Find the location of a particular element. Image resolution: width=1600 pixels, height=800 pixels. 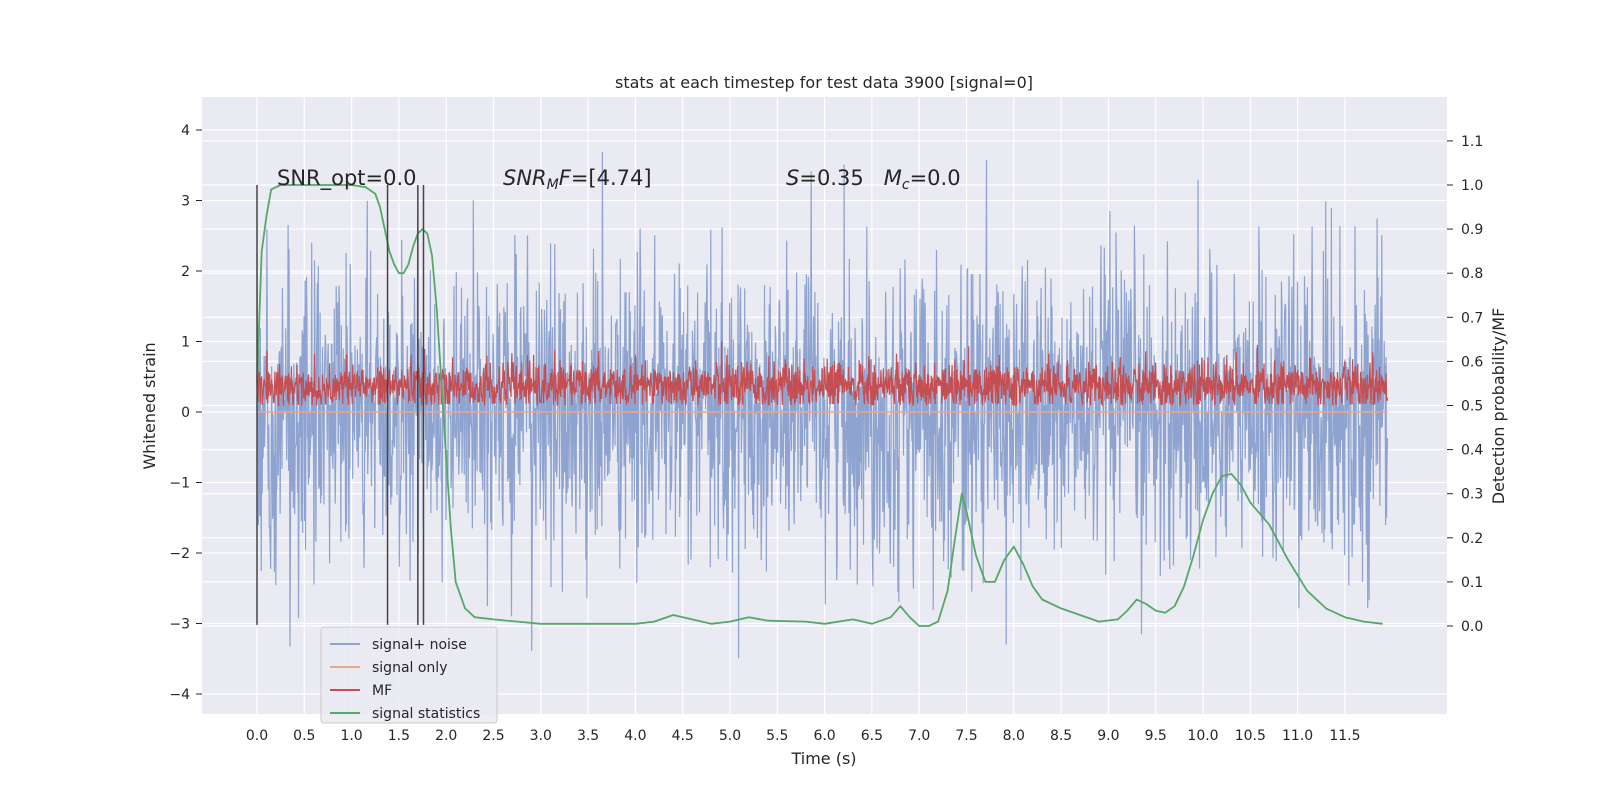

x-tick-label: 3.0 is located at coordinates (541, 736).